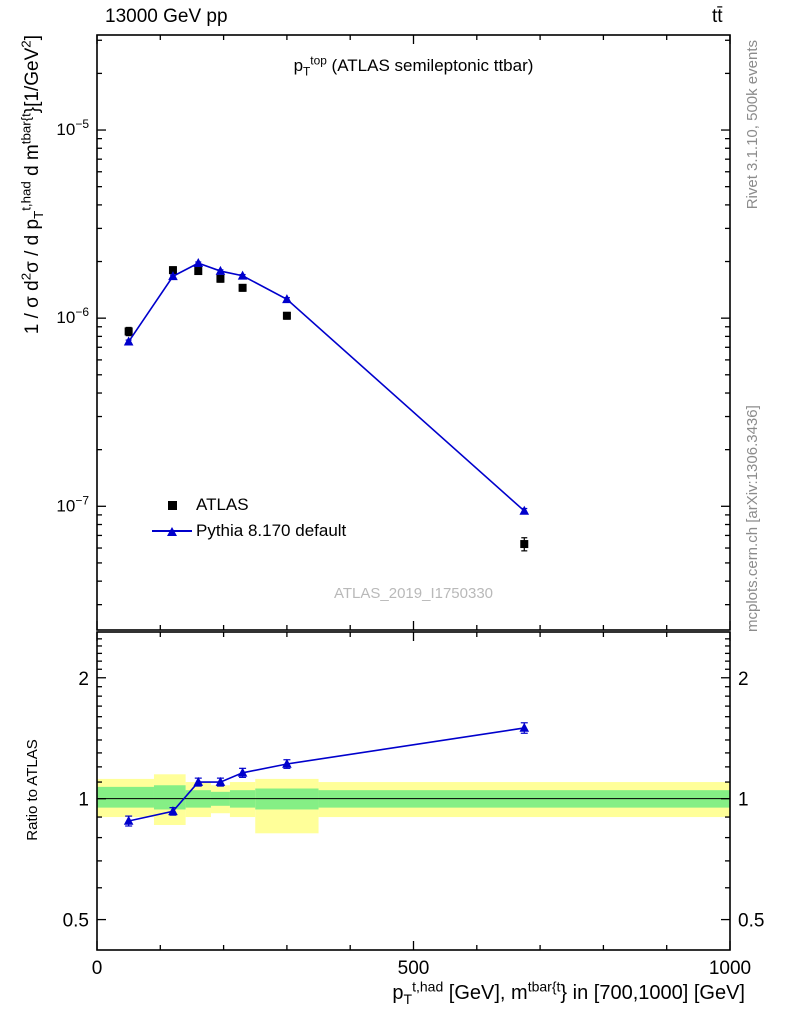 This screenshot has width=786, height=1024. Describe the element at coordinates (414, 968) in the screenshot. I see `svg-text: 500` at that location.